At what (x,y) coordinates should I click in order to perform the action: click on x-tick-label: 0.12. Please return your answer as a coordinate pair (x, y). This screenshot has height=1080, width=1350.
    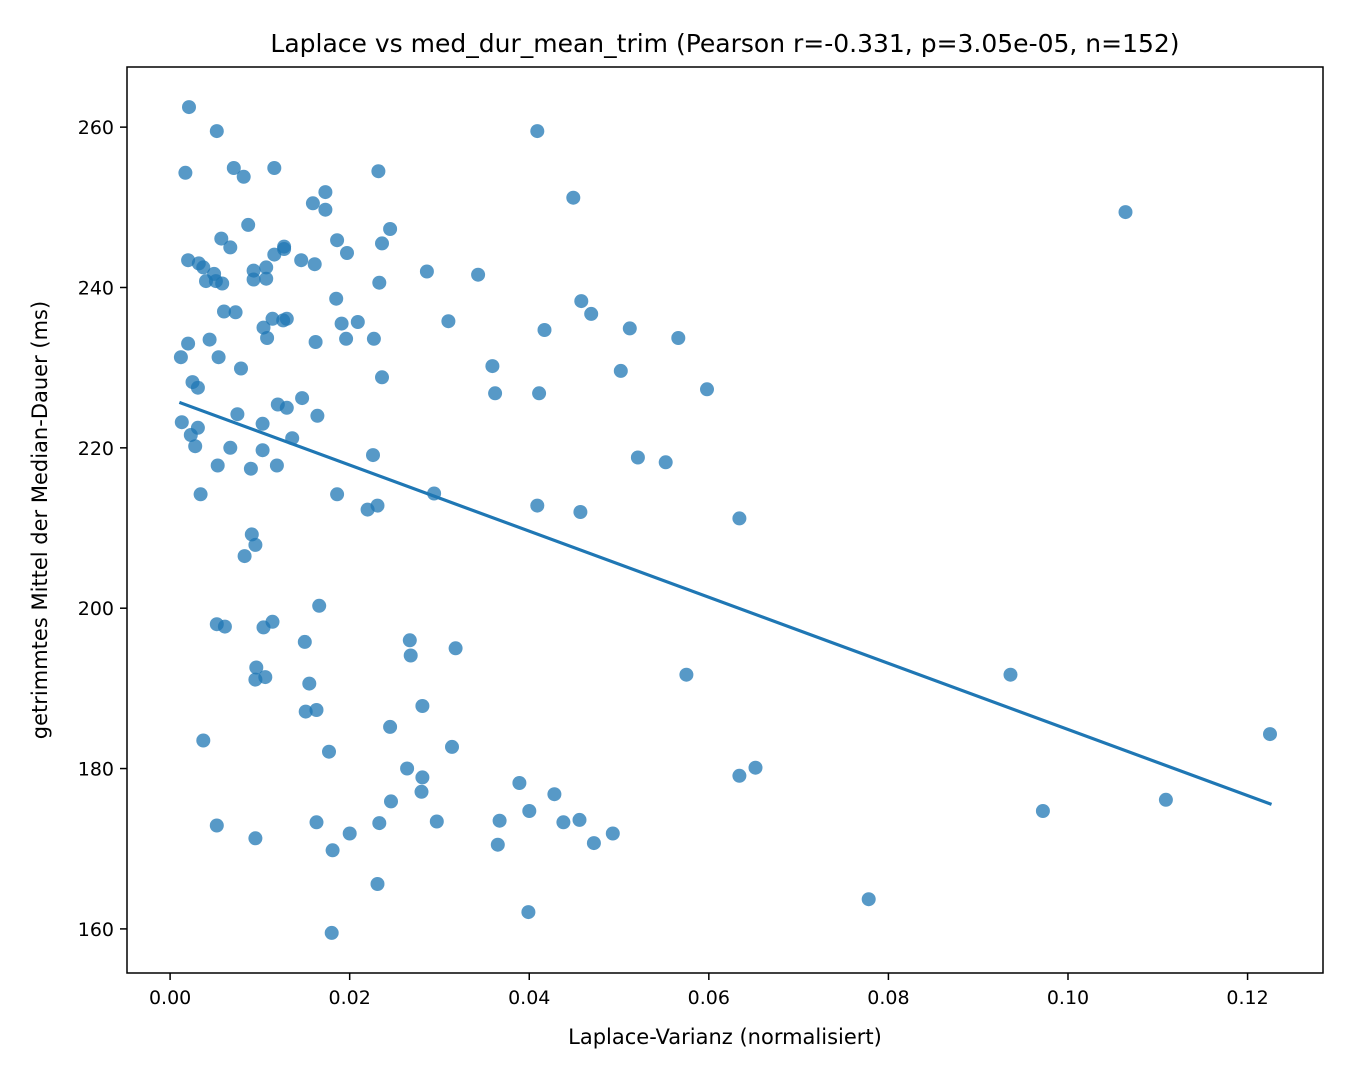
    Looking at the image, I should click on (1247, 998).